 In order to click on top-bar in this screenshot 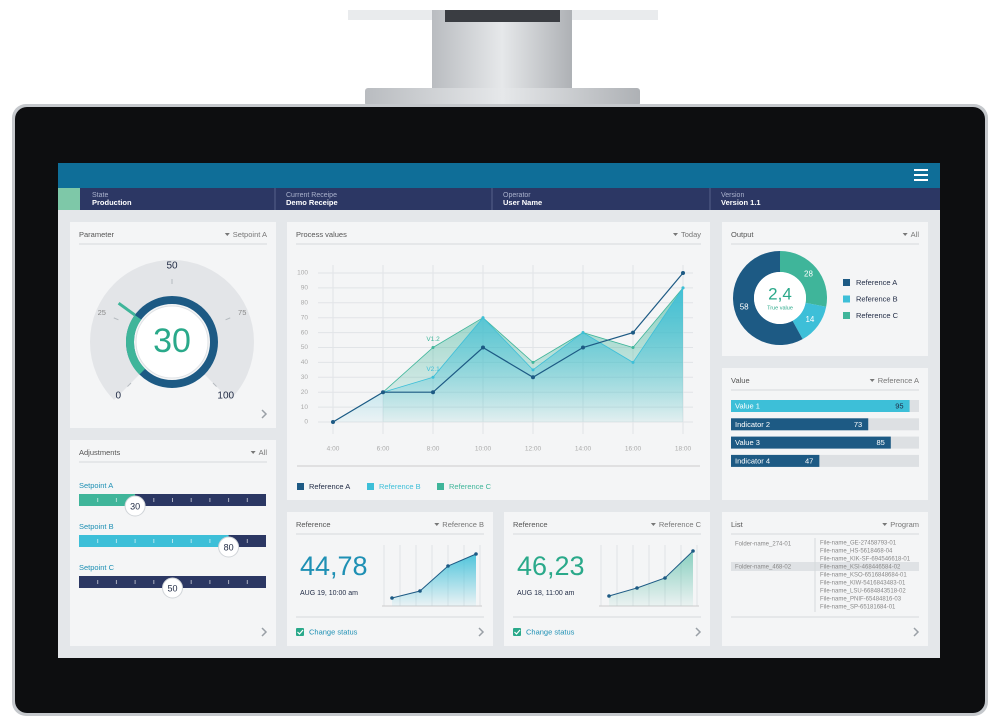, I will do `click(499, 175)`.